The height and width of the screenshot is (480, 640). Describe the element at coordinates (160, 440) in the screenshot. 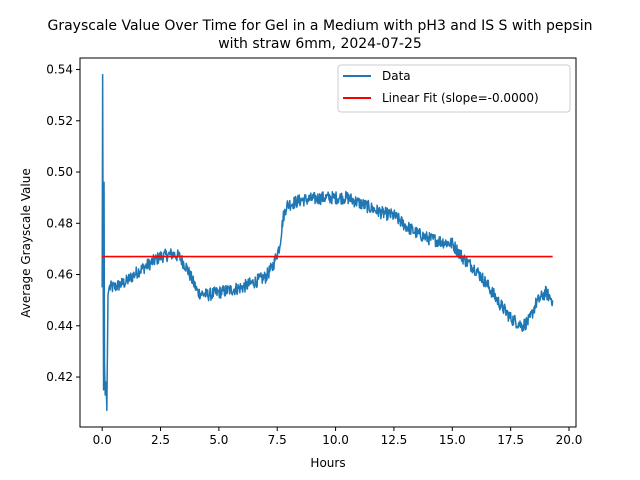

I see `x-tick-label: 2.5` at that location.